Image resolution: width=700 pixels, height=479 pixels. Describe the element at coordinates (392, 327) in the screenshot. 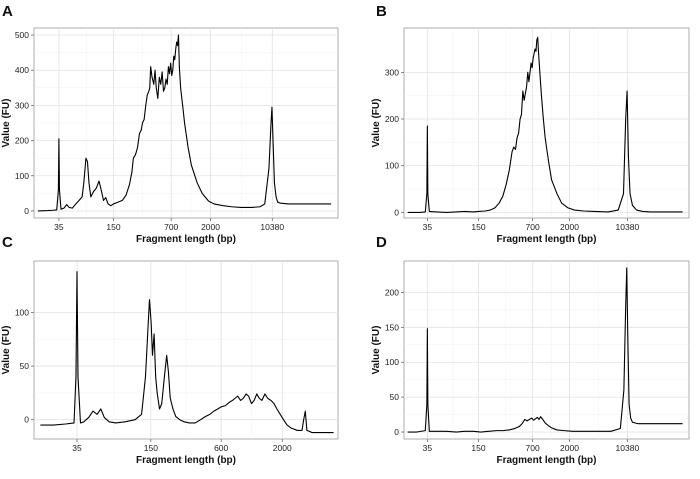

I see `y-tick-label: 150` at that location.